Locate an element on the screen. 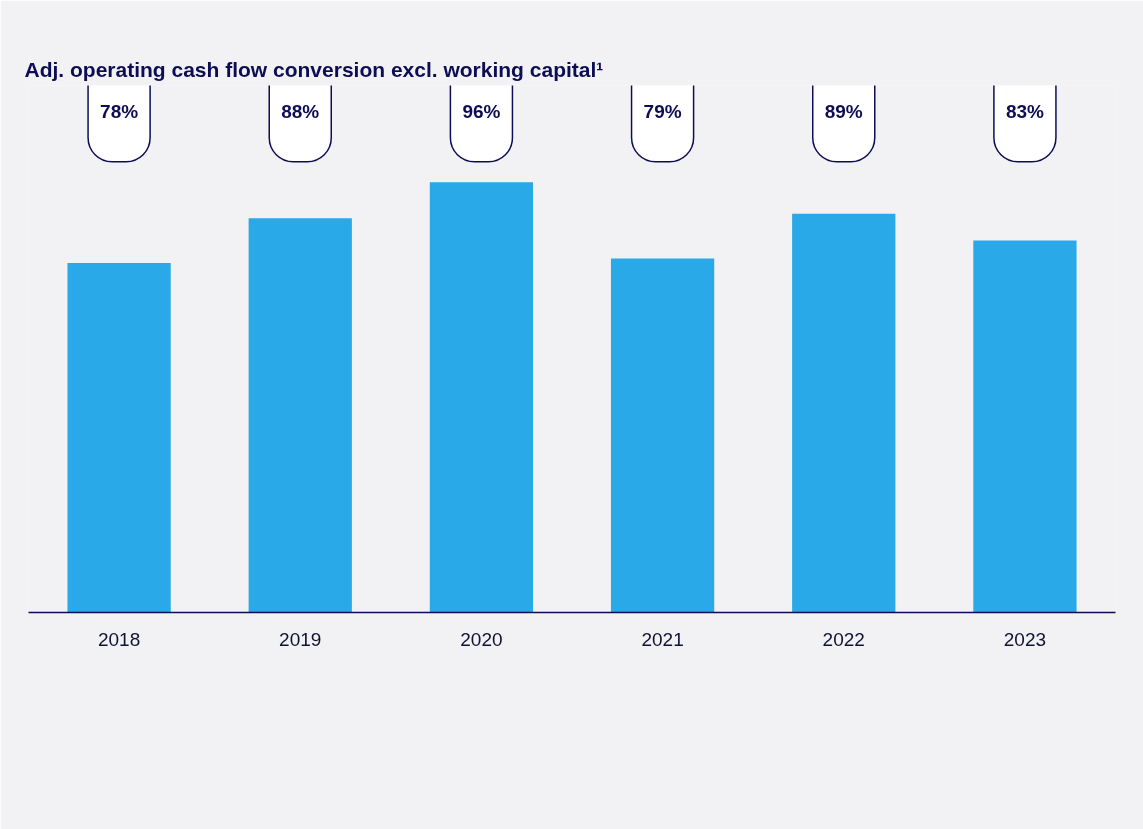 This screenshot has height=829, width=1143. x-tick-label: 2022 is located at coordinates (843, 639).